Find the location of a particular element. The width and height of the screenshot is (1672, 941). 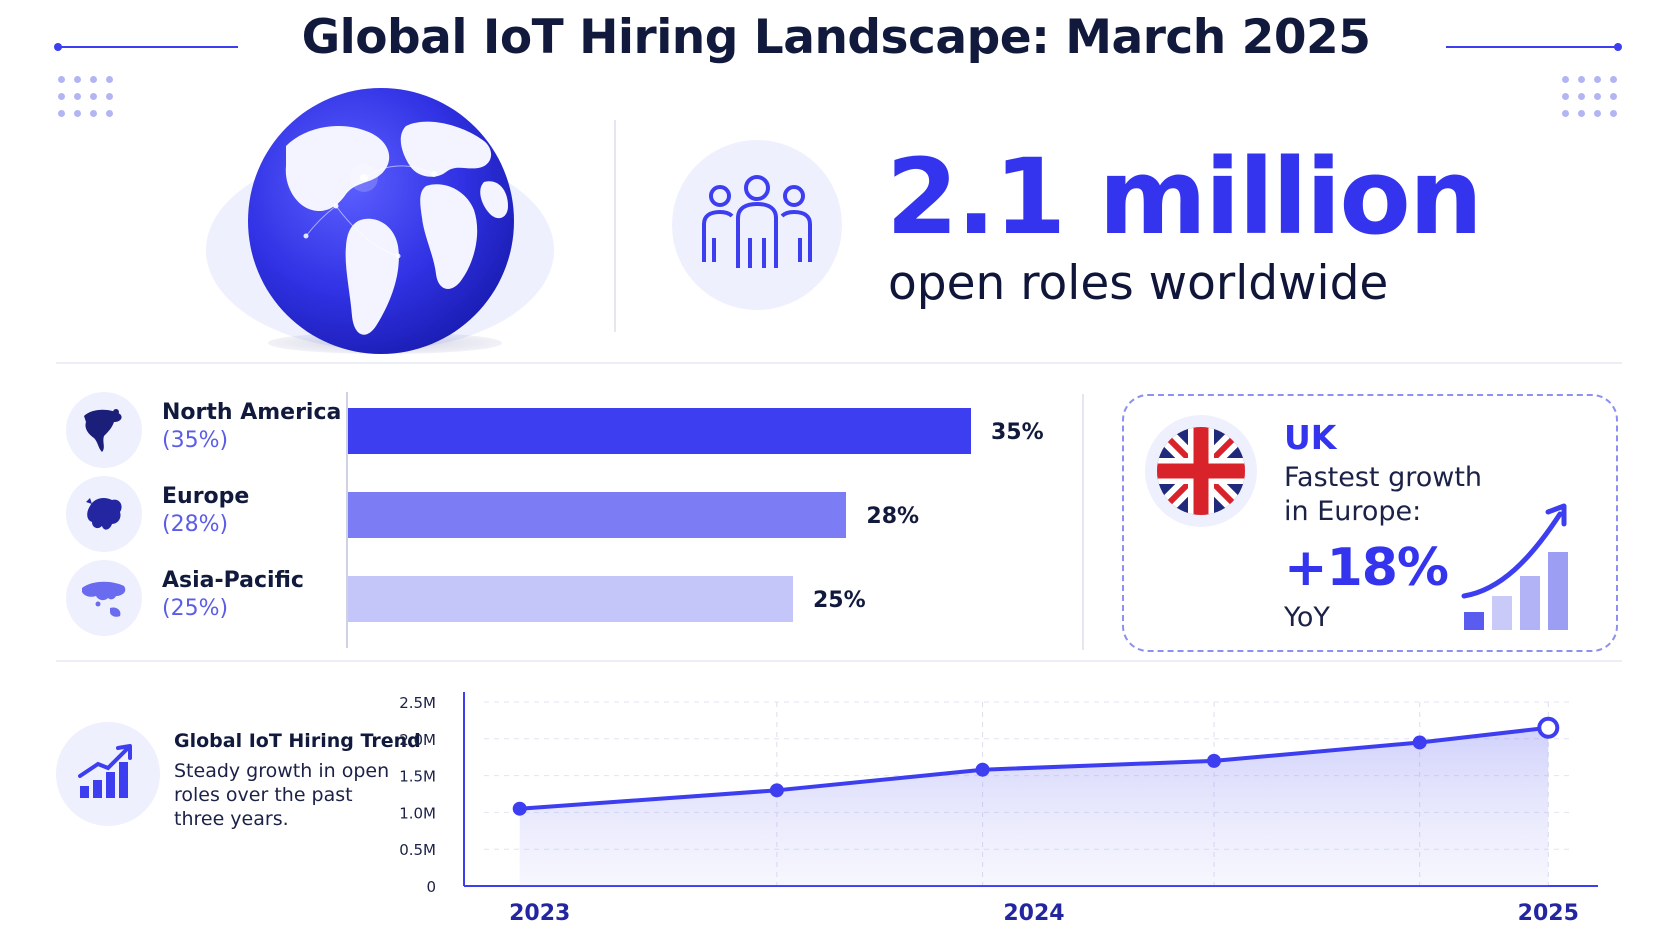

north-america-map-icon is located at coordinates (104, 430).